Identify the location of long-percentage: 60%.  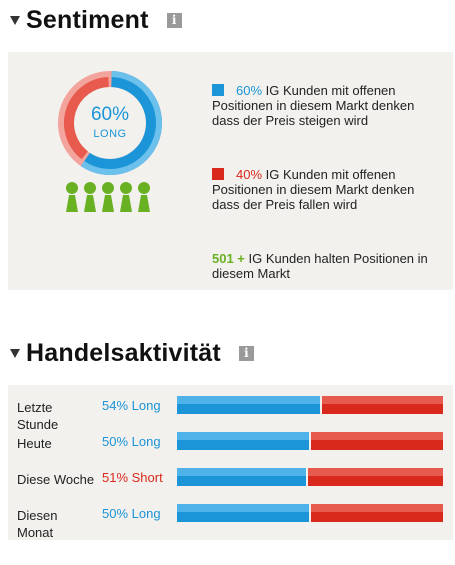
(249, 90).